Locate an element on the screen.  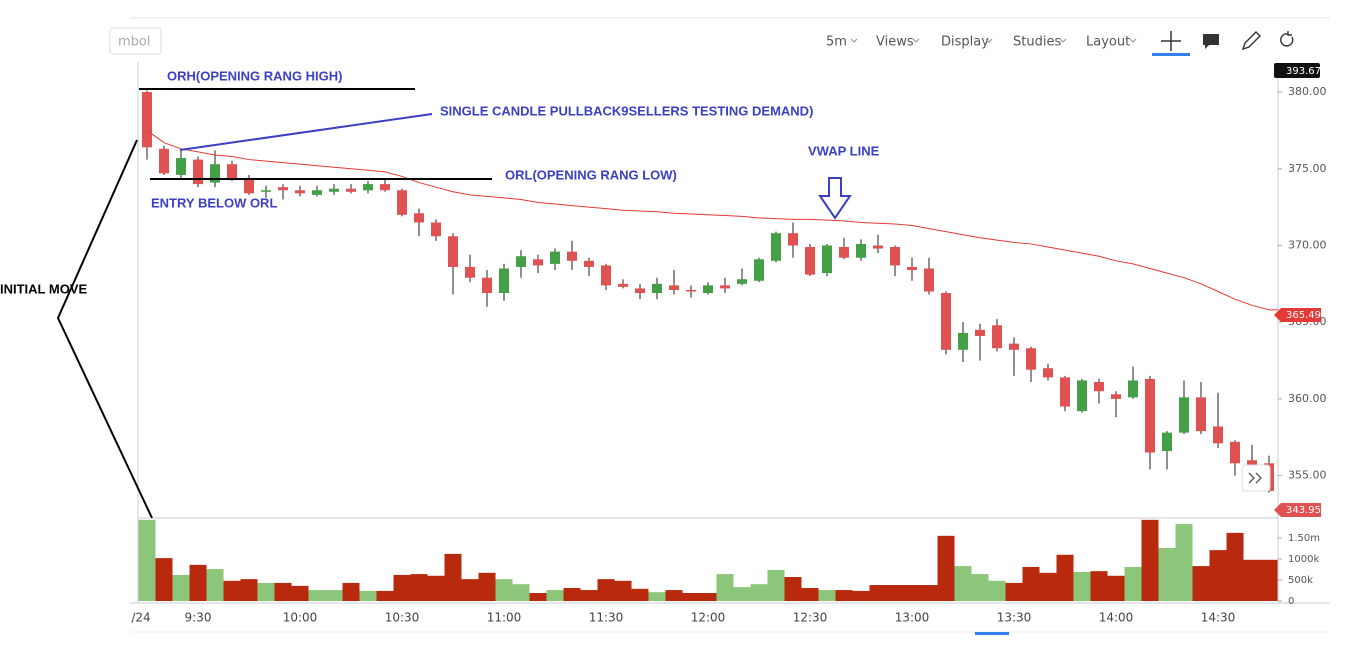
x-tick-label: 10:00 is located at coordinates (300, 618).